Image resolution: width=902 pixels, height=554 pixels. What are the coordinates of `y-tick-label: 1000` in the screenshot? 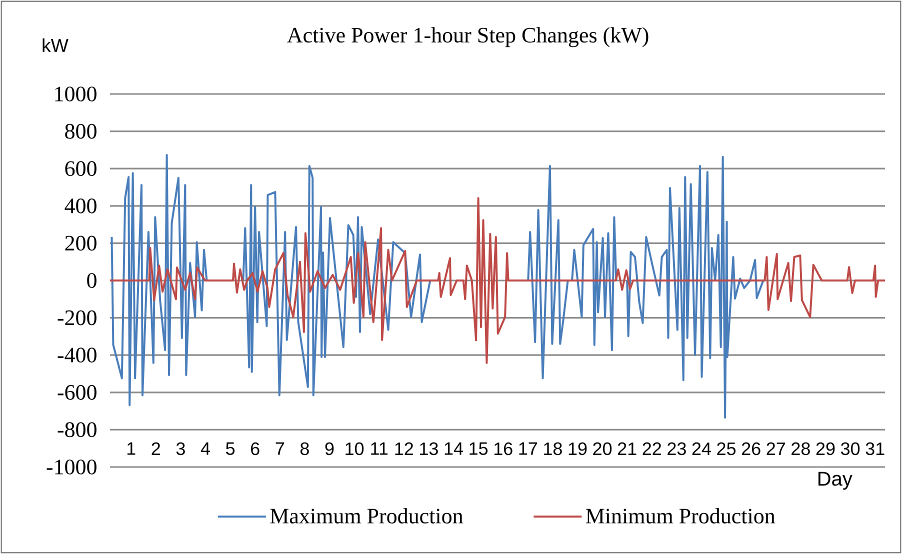 It's located at (75, 94).